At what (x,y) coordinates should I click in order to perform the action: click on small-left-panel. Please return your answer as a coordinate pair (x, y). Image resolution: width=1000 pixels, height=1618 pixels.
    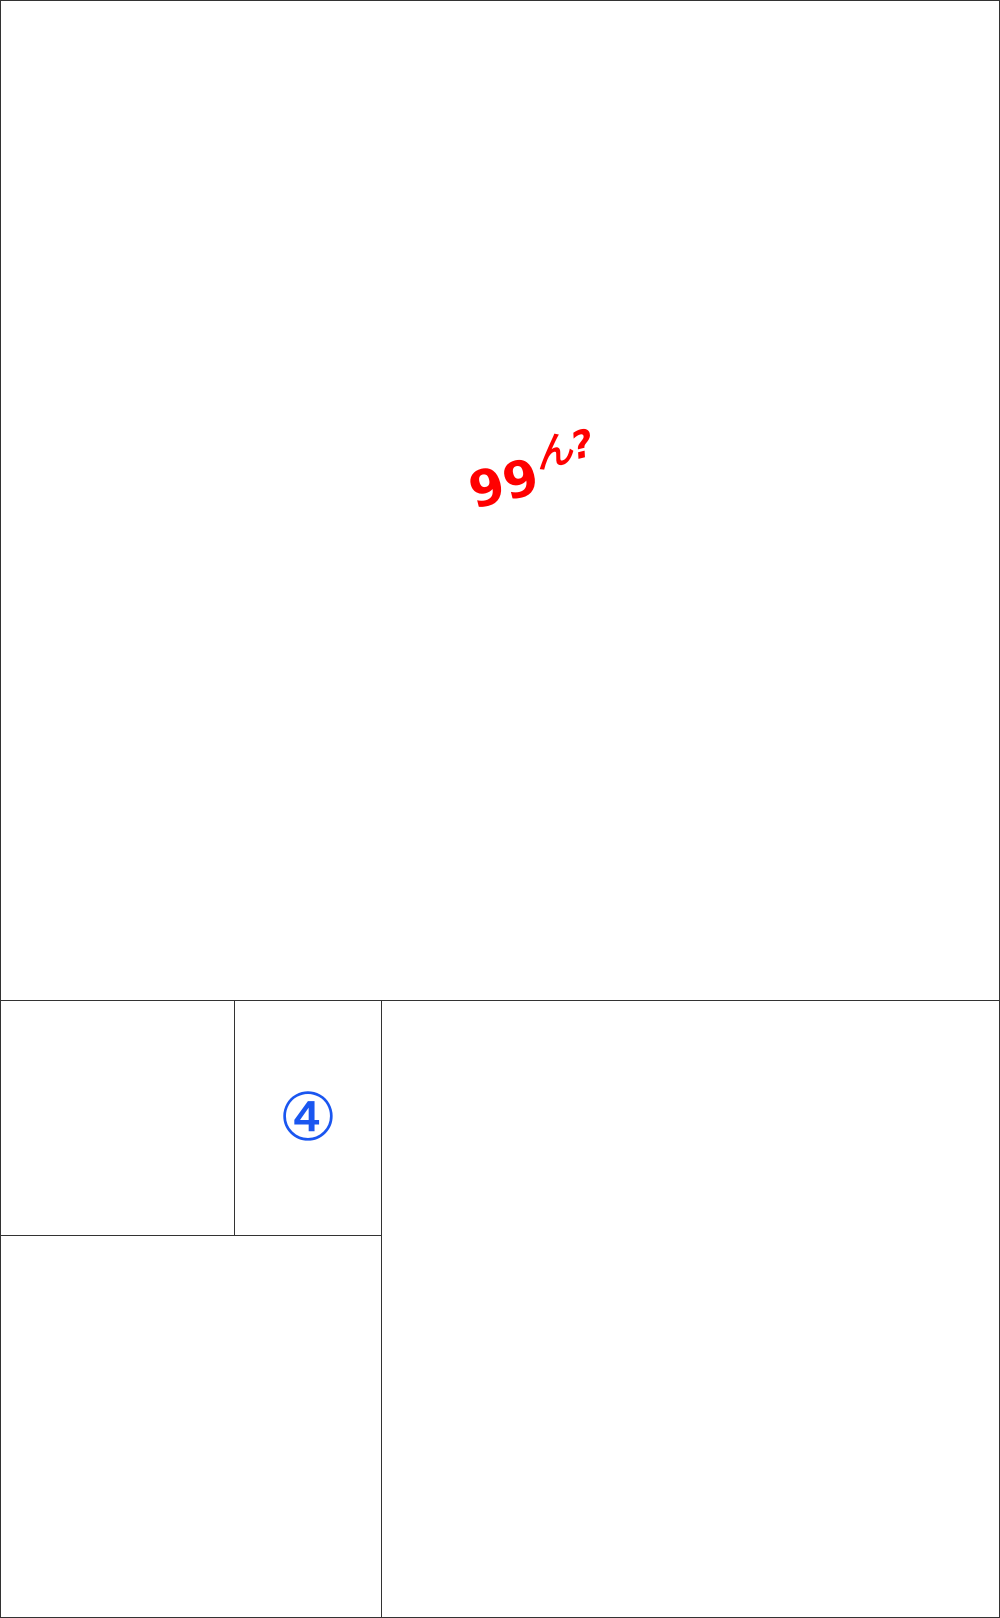
    Looking at the image, I should click on (117, 1118).